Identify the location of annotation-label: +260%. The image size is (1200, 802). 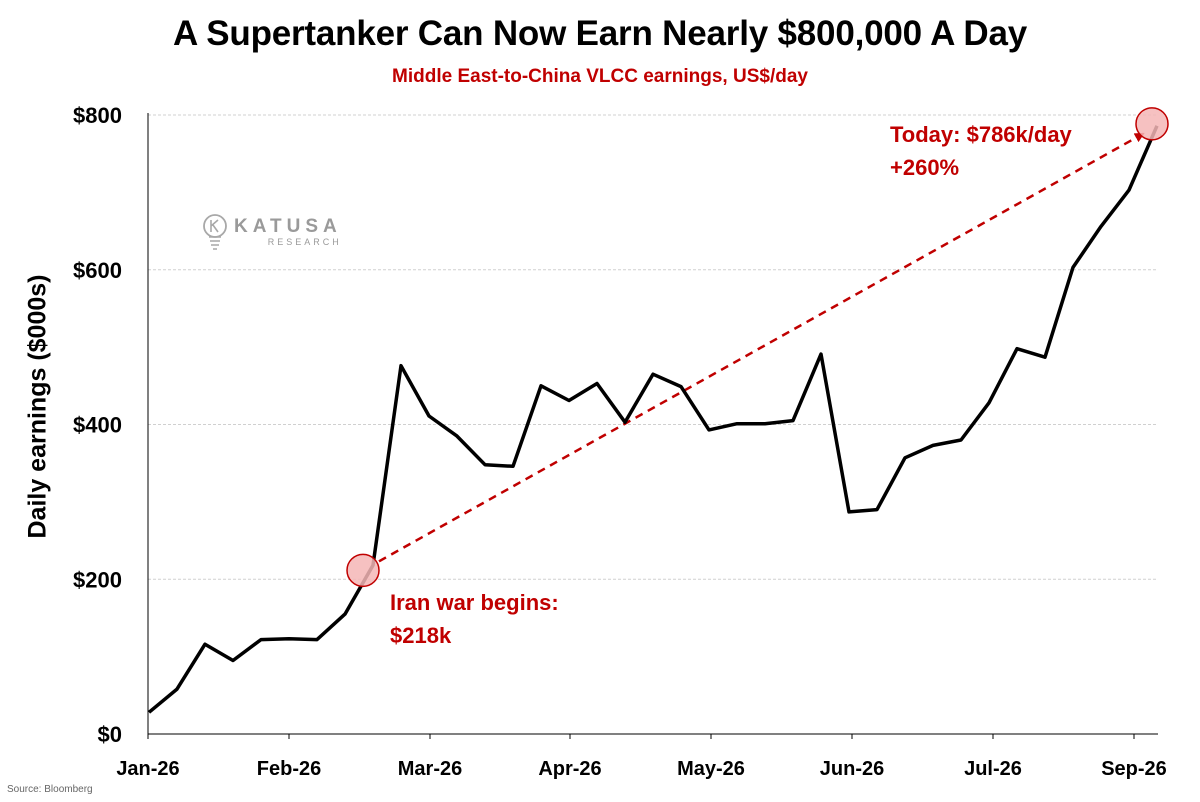
(924, 167).